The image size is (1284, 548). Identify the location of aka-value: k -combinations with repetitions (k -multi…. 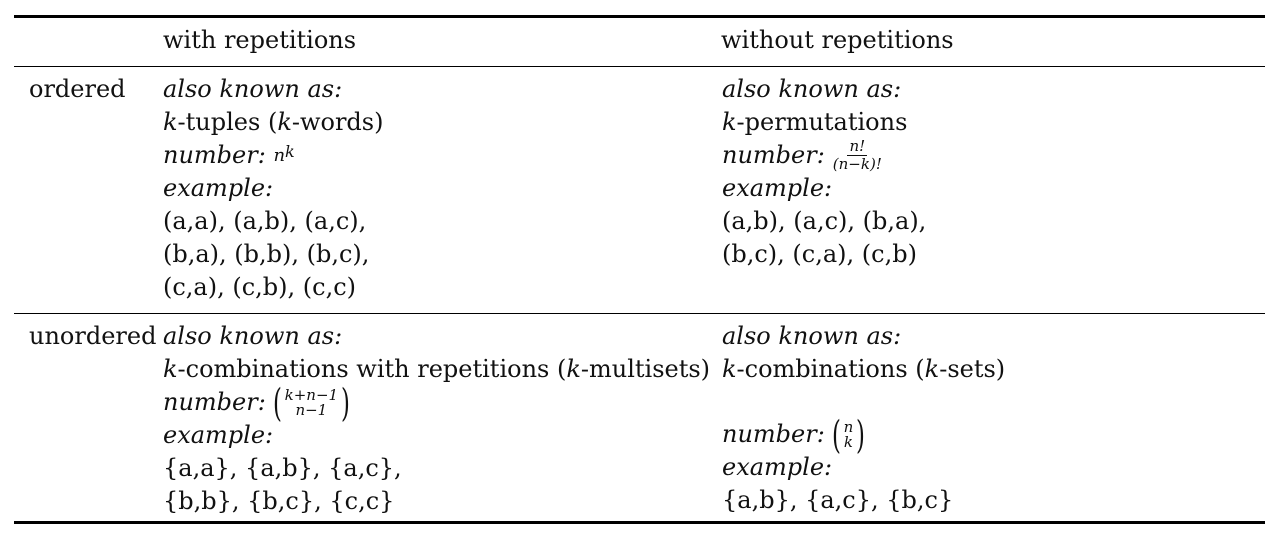
(436, 369).